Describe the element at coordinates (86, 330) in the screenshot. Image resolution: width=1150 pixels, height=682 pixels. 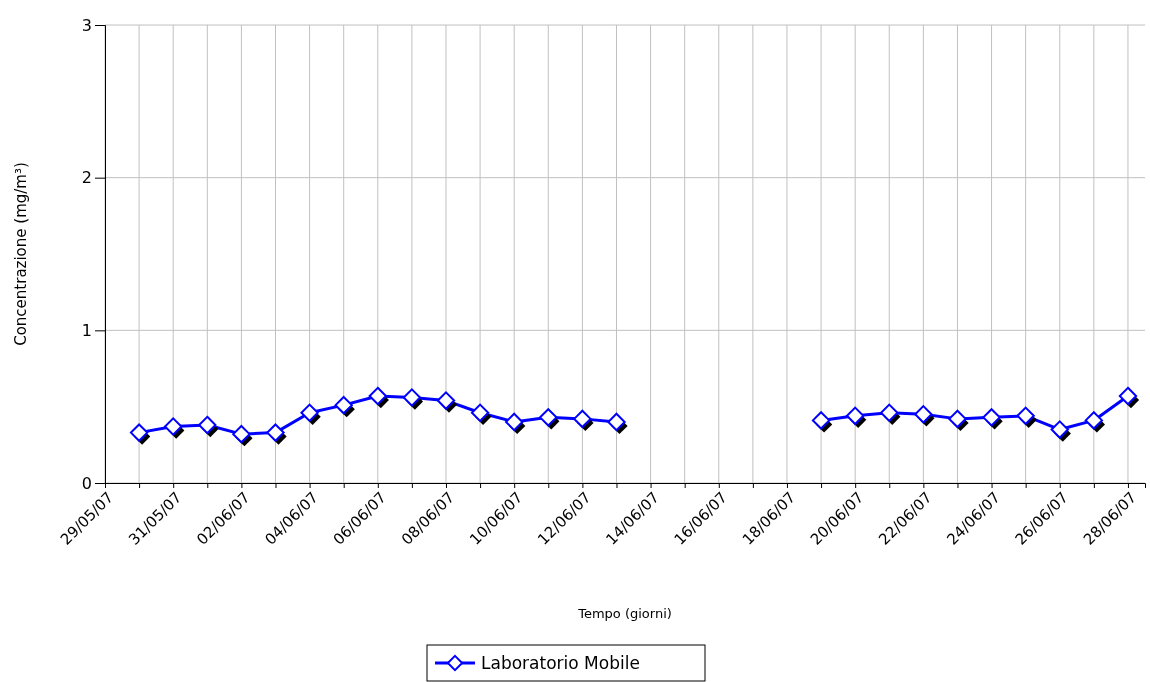
I see `y-tick-label: 1` at that location.